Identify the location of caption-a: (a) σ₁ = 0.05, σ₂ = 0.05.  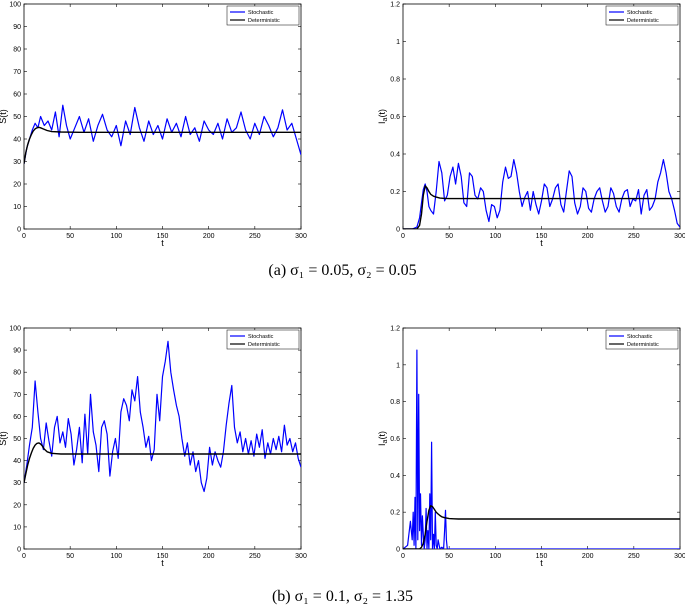
(342, 270).